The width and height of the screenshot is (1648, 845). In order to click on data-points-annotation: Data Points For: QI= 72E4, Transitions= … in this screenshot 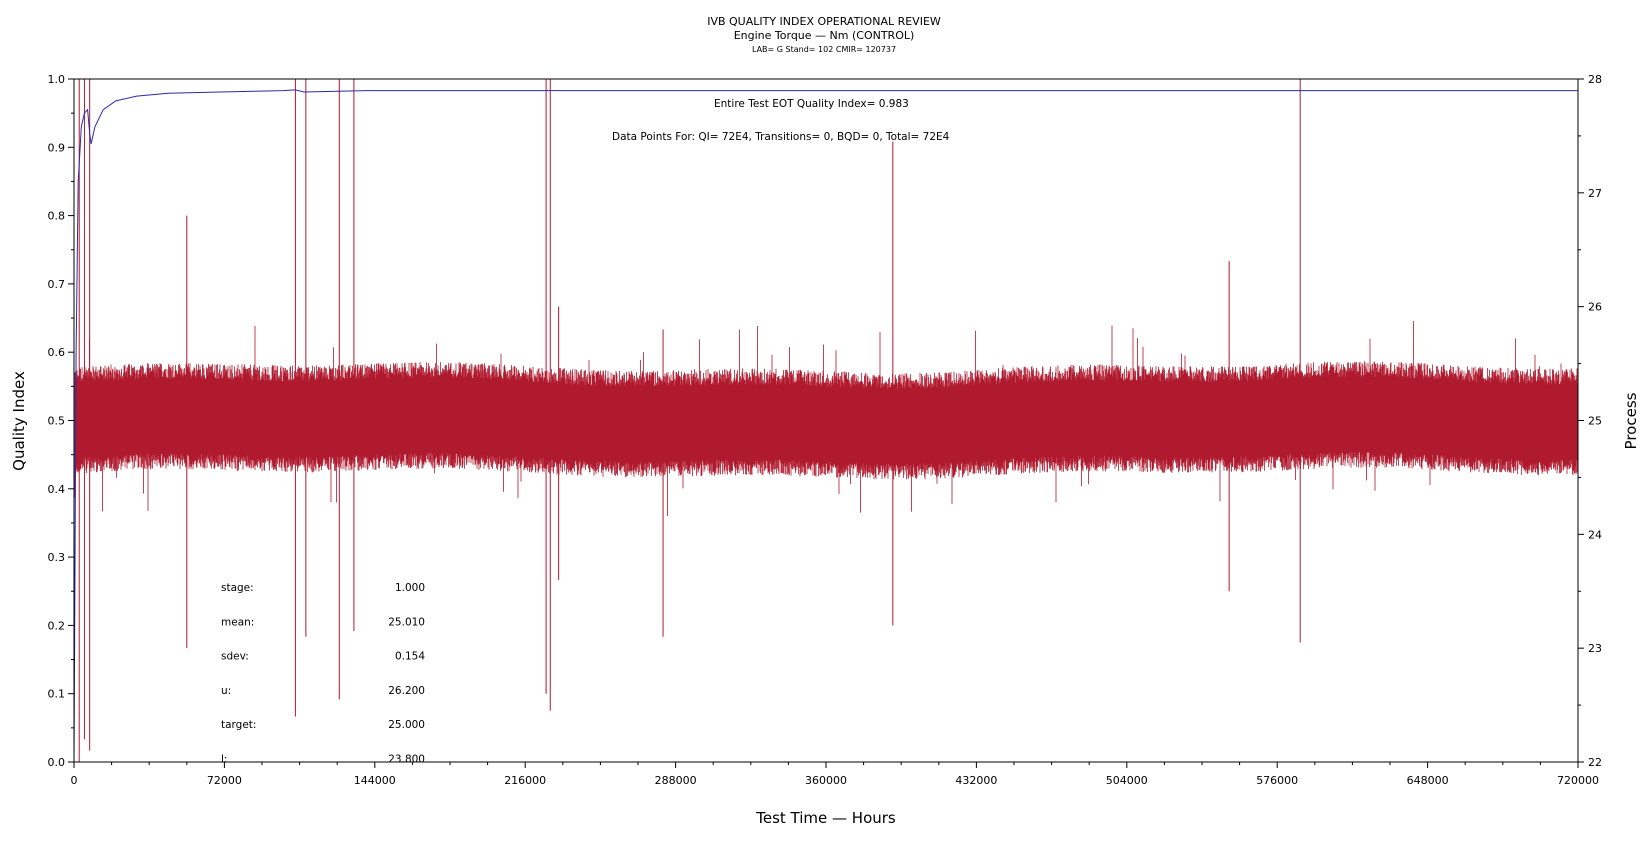, I will do `click(781, 137)`.